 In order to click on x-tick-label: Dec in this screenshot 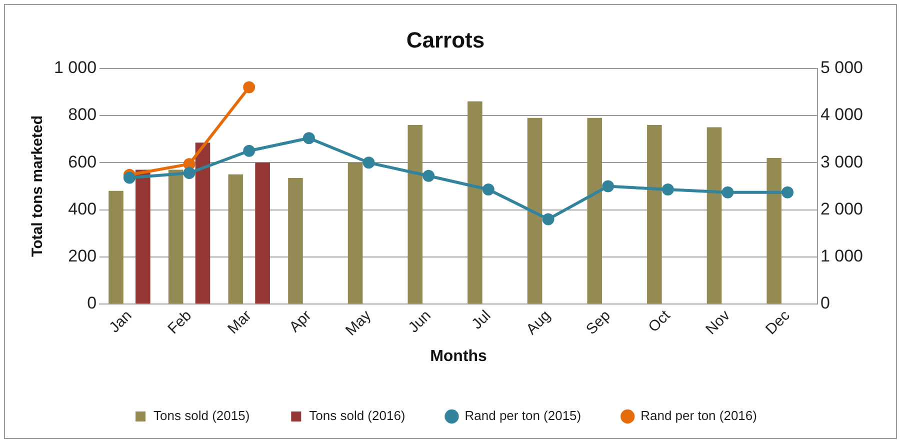, I will do `click(778, 322)`.